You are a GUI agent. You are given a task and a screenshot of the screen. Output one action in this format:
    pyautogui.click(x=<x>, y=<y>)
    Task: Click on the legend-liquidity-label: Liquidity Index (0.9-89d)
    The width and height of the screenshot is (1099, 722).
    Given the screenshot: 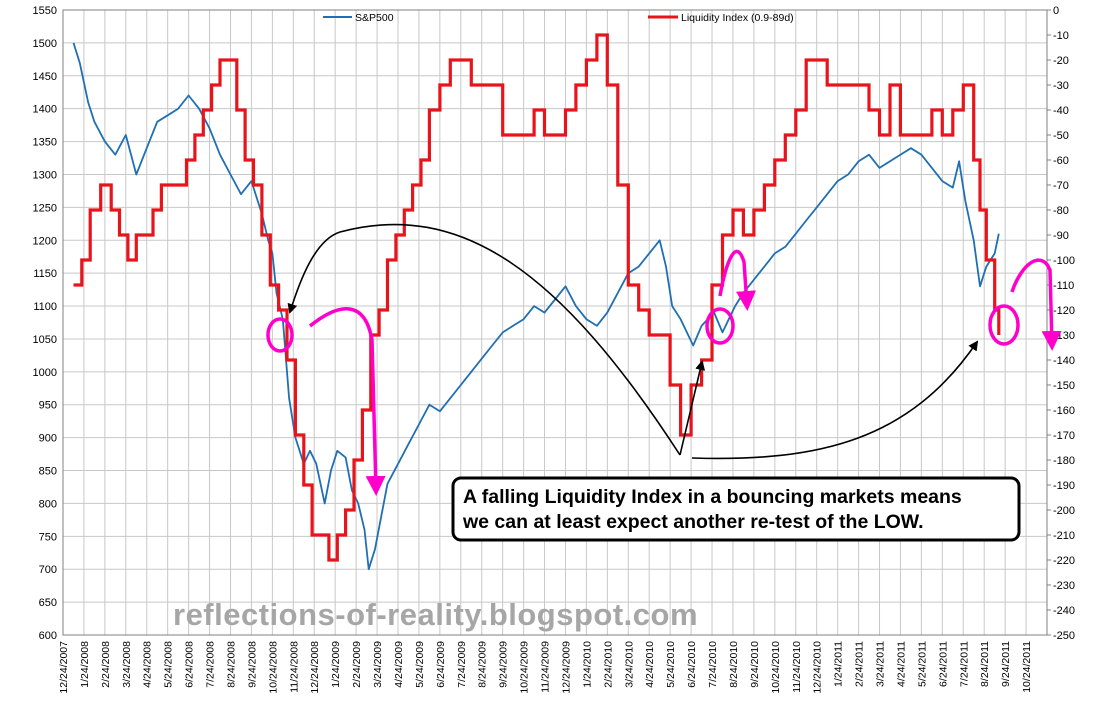 What is the action you would take?
    pyautogui.click(x=737, y=18)
    